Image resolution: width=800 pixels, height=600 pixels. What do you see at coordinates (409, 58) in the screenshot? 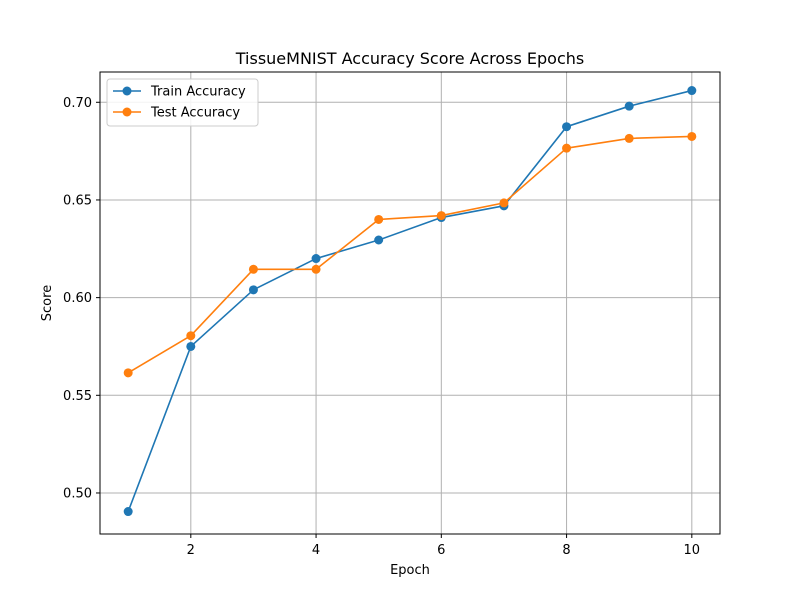
I see `chart-title: TissueMNIST Accuracy Score Across Epochs` at bounding box center [409, 58].